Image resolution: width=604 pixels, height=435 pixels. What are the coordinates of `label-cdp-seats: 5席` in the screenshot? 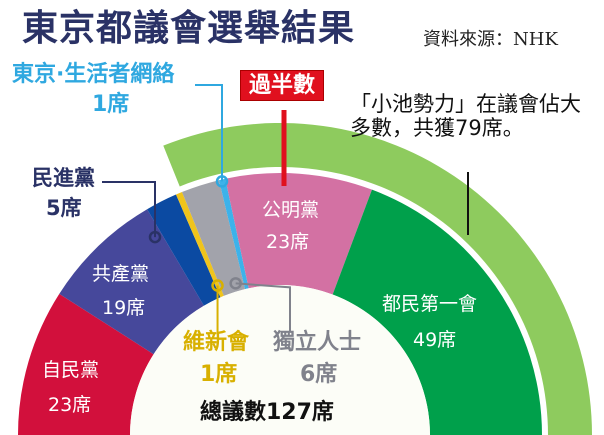 It's located at (64, 208).